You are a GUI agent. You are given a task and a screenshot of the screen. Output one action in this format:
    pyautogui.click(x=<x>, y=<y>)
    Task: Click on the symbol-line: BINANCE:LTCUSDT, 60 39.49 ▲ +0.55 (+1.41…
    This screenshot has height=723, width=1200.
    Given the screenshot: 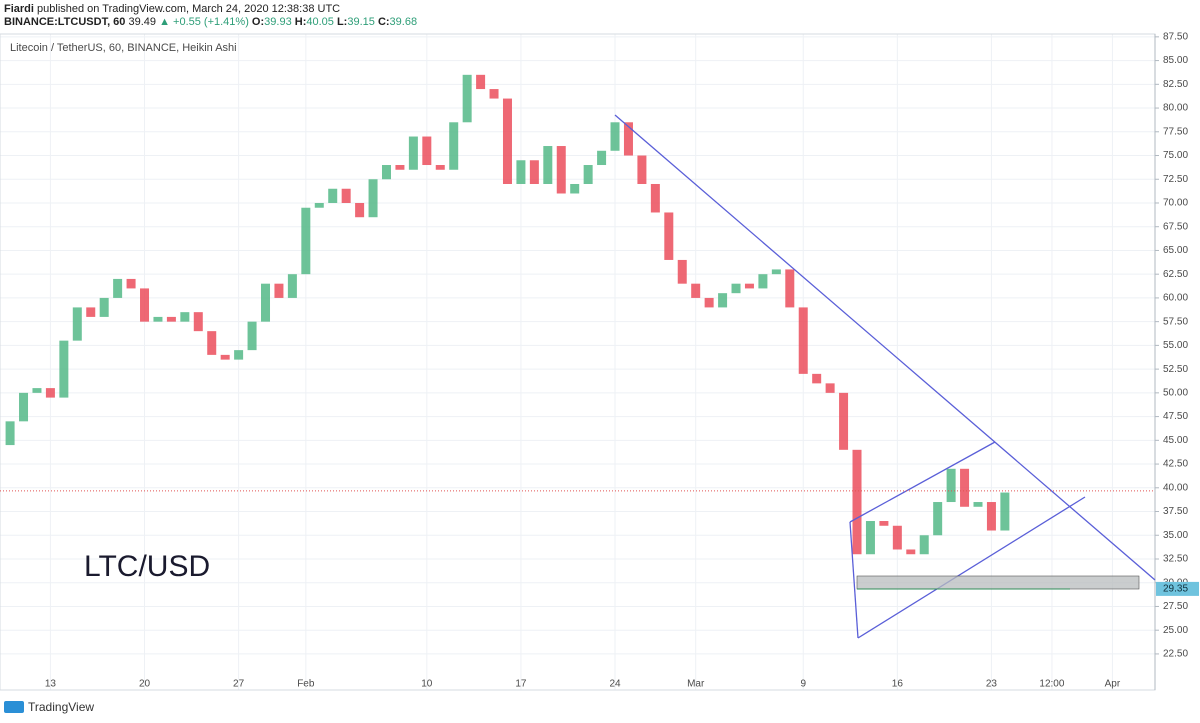 What is the action you would take?
    pyautogui.click(x=210, y=22)
    